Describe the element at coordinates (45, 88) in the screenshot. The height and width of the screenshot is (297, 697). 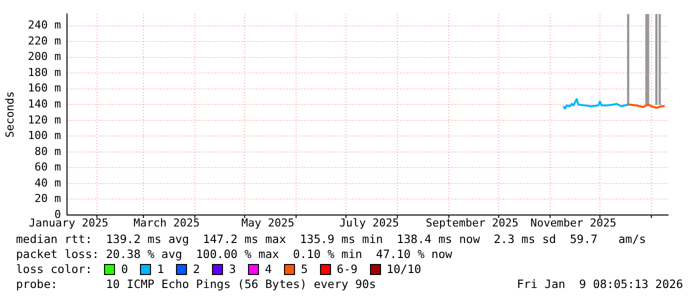
I see `y-tick-label: 160 m` at that location.